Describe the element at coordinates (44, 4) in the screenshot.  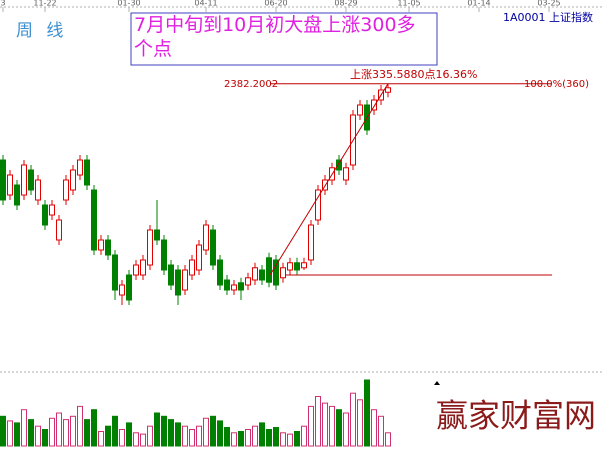
I see `x-tick-label: 11-22` at that location.